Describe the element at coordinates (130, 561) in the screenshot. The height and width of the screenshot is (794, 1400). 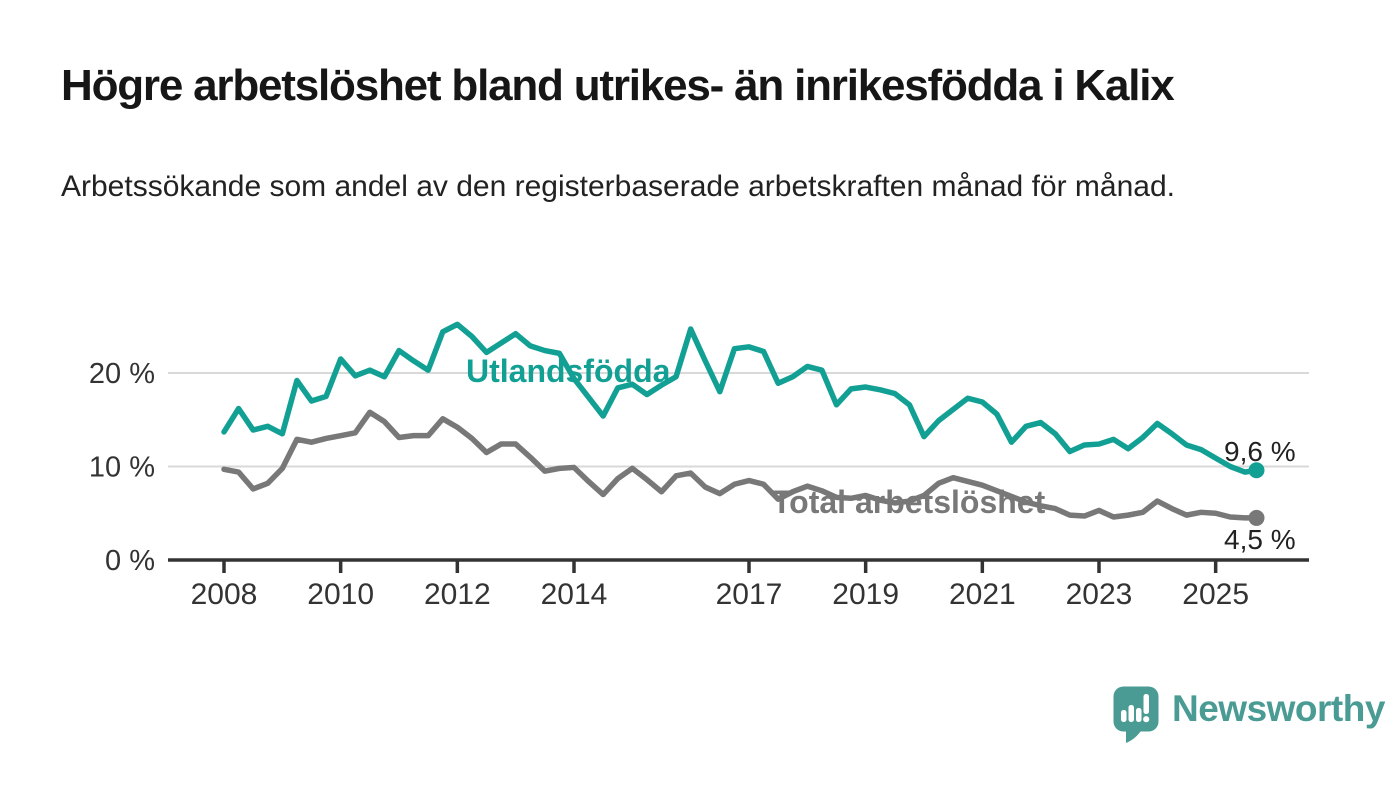
I see `y-tick-label: 0 %` at that location.